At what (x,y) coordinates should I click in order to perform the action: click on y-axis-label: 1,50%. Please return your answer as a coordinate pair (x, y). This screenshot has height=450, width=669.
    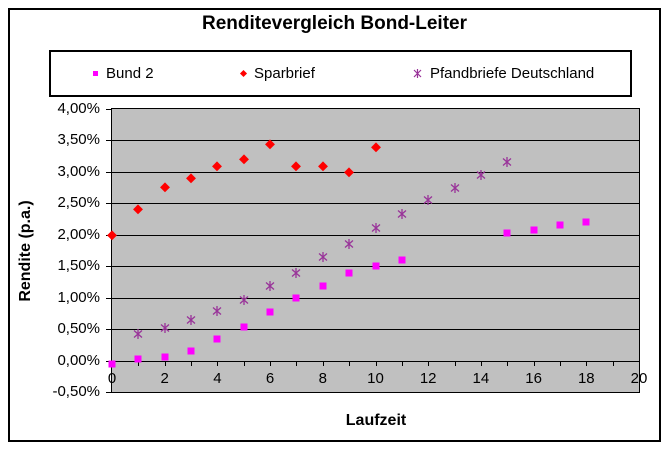
    Looking at the image, I should click on (78, 266).